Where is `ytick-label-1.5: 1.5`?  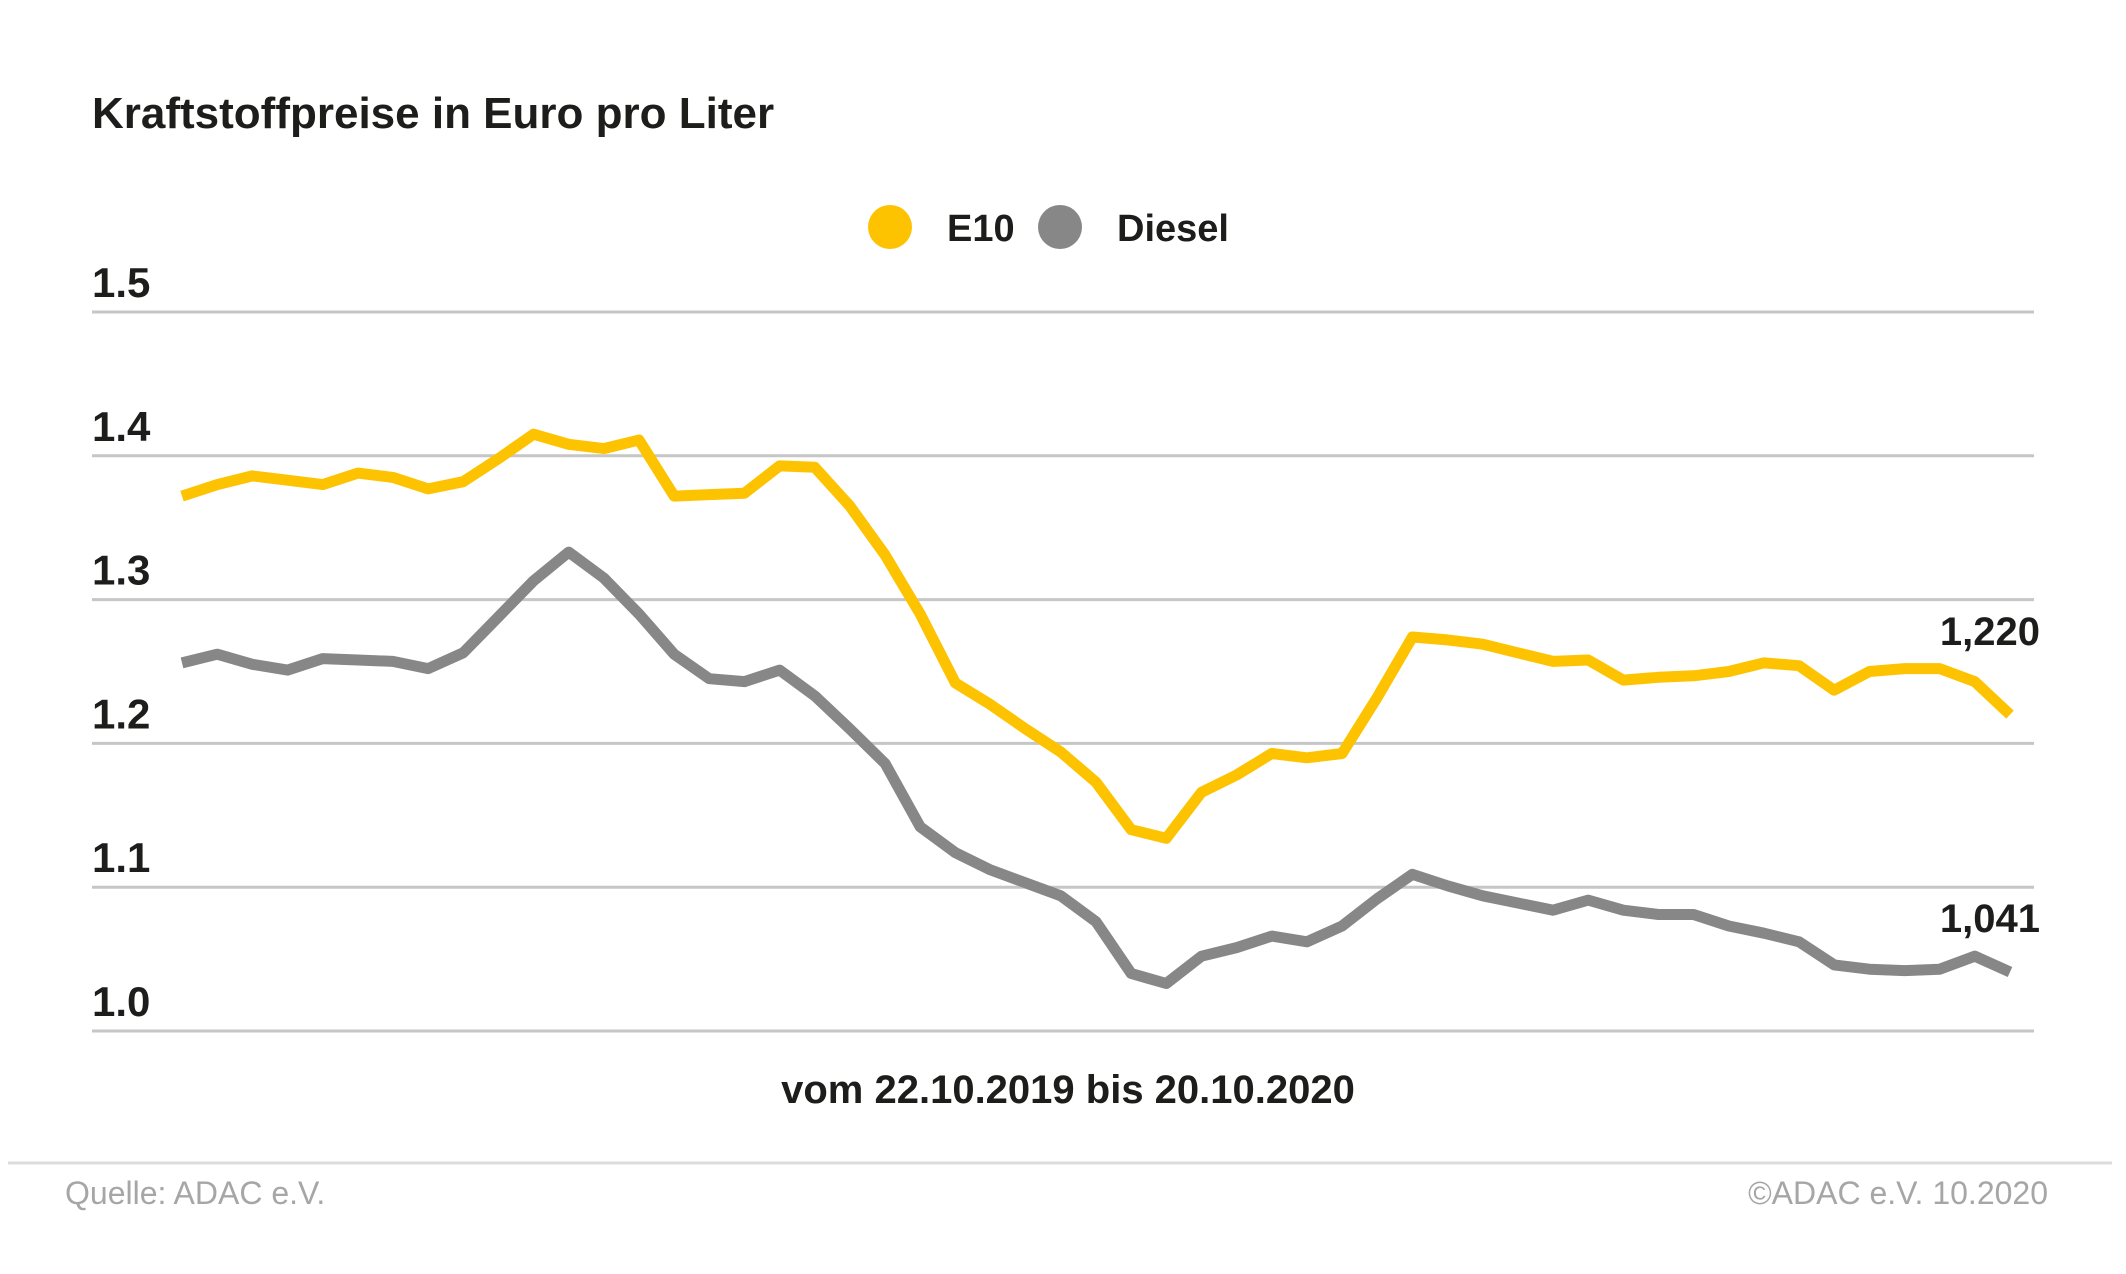 ytick-label-1.5: 1.5 is located at coordinates (121, 282).